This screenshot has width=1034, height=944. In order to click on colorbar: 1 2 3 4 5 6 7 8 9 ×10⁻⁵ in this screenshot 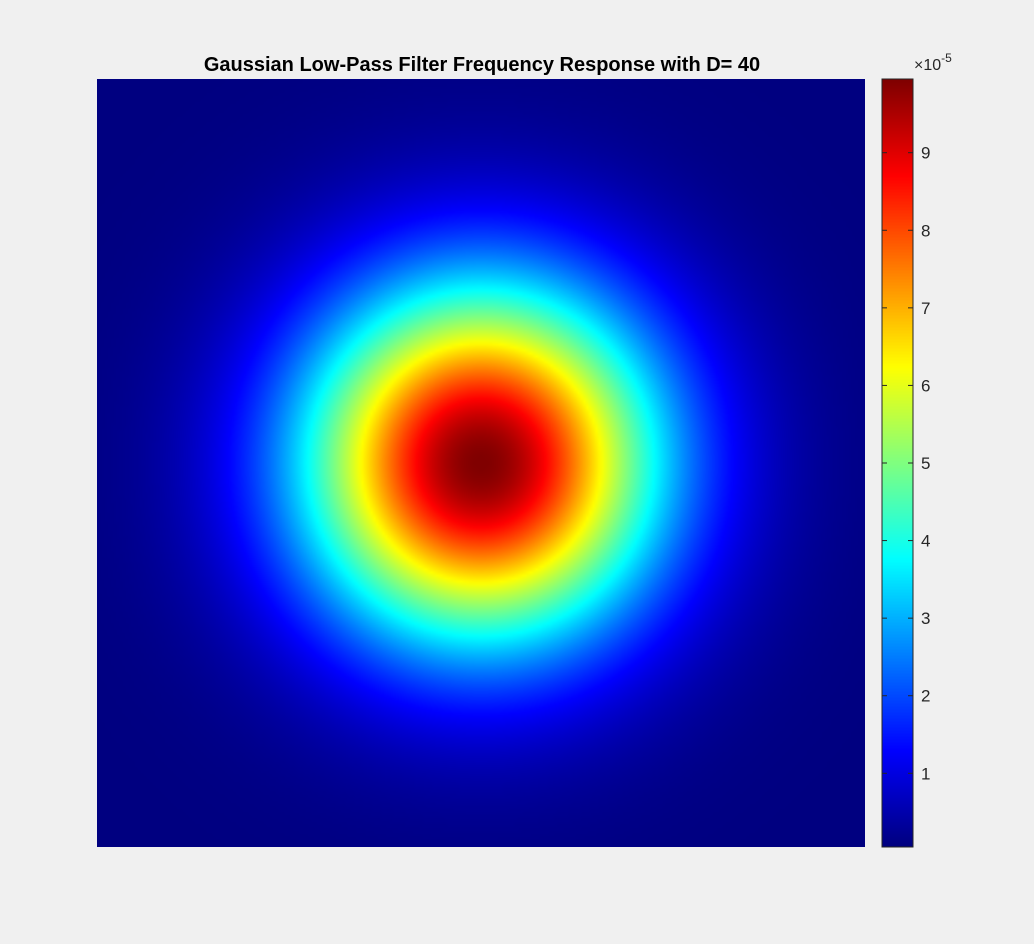, I will do `click(916, 449)`.